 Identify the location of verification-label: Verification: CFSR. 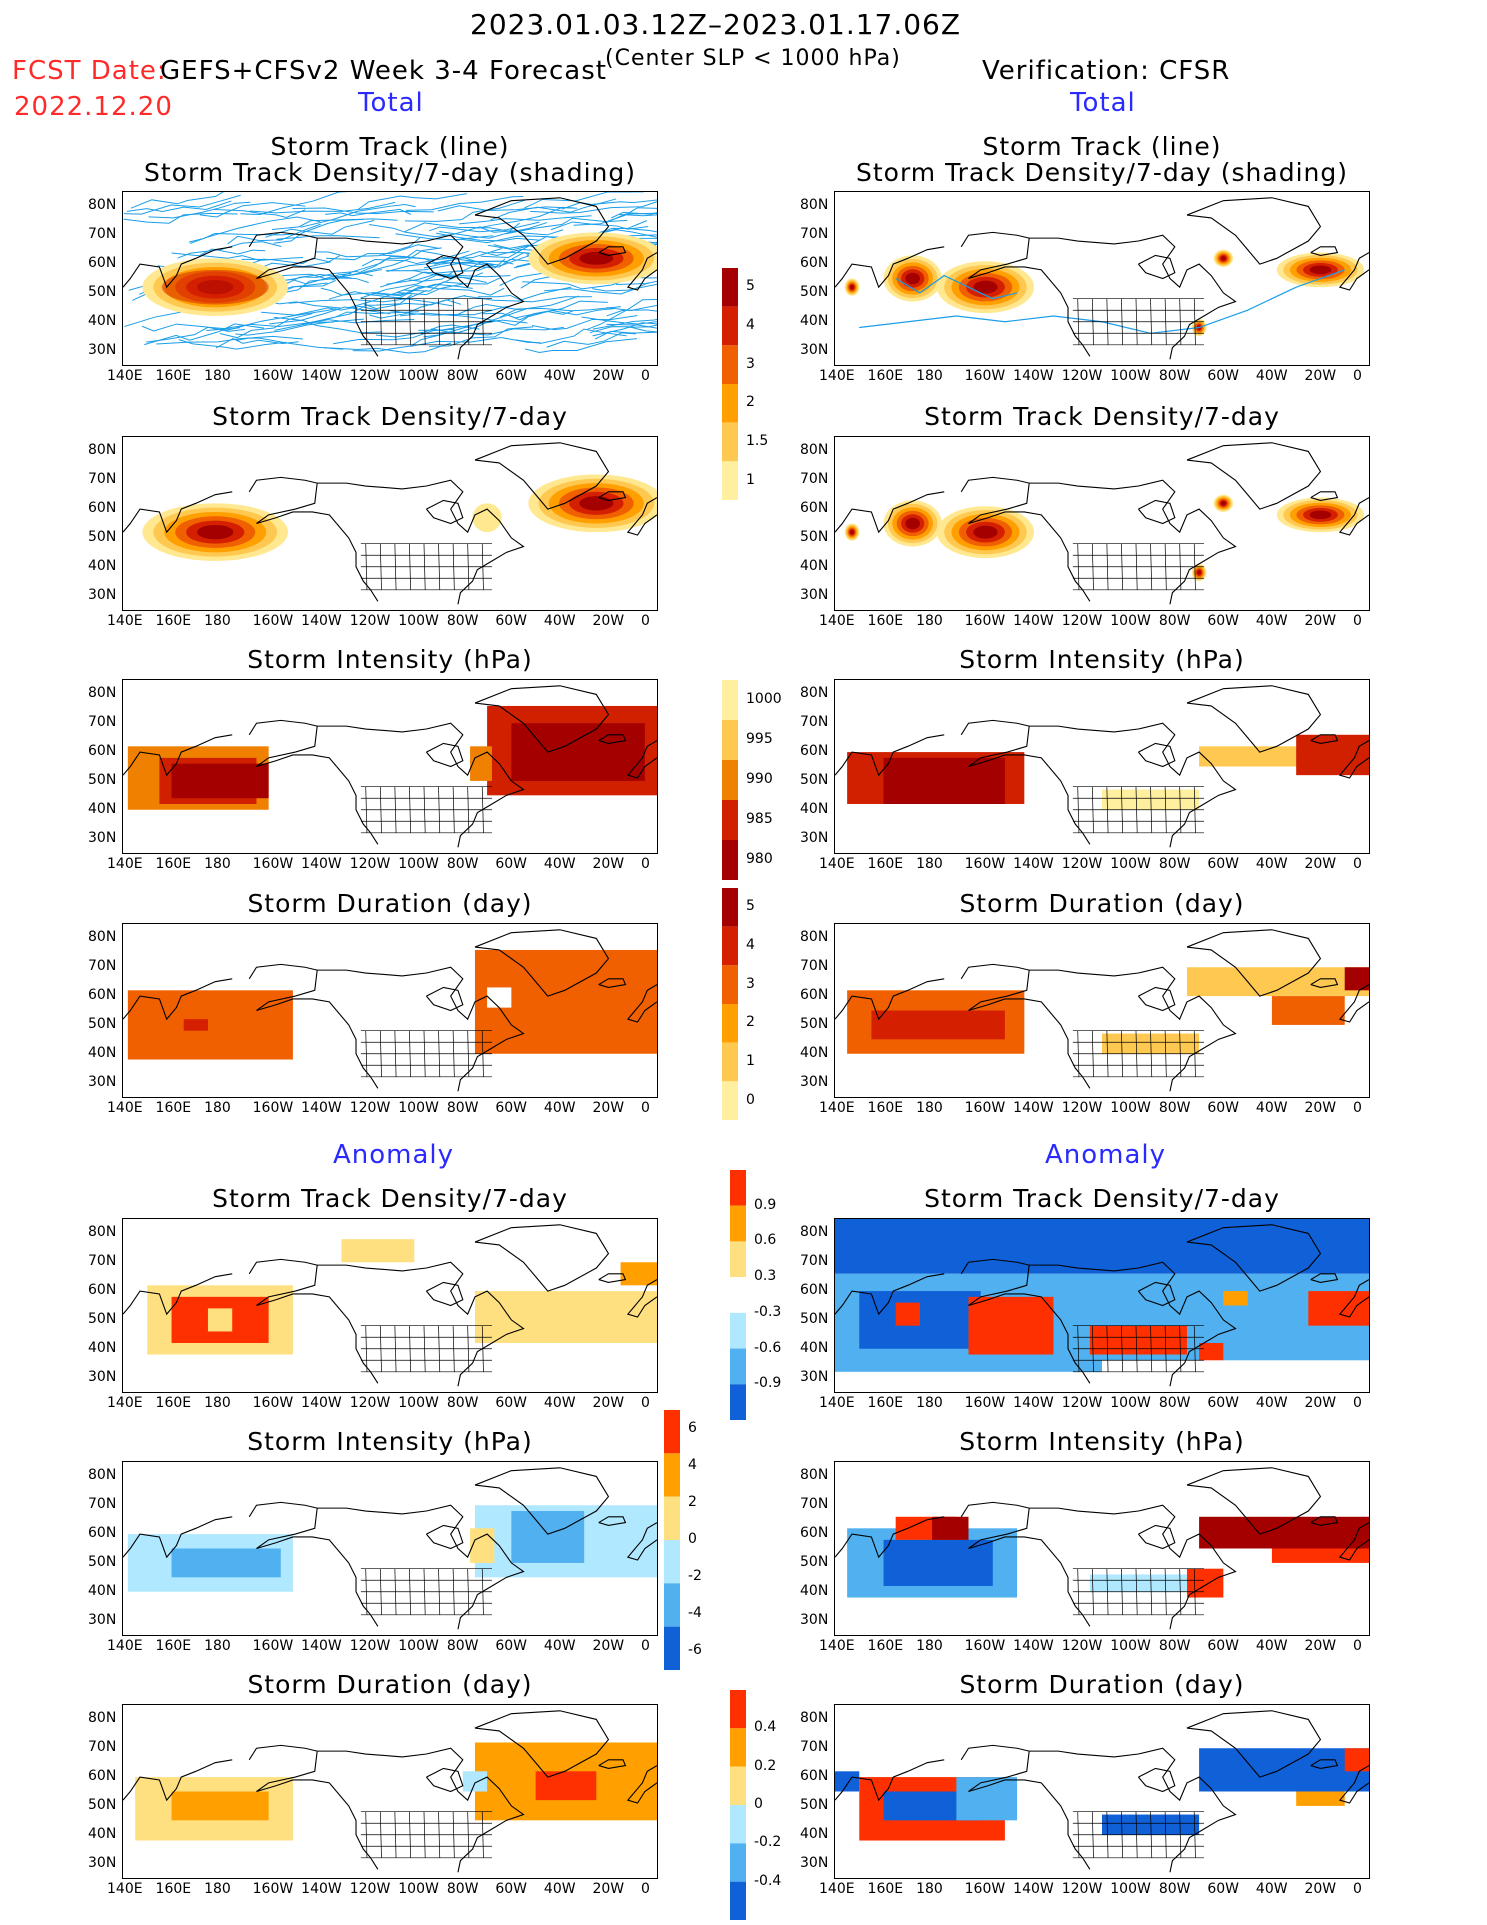
(1106, 71).